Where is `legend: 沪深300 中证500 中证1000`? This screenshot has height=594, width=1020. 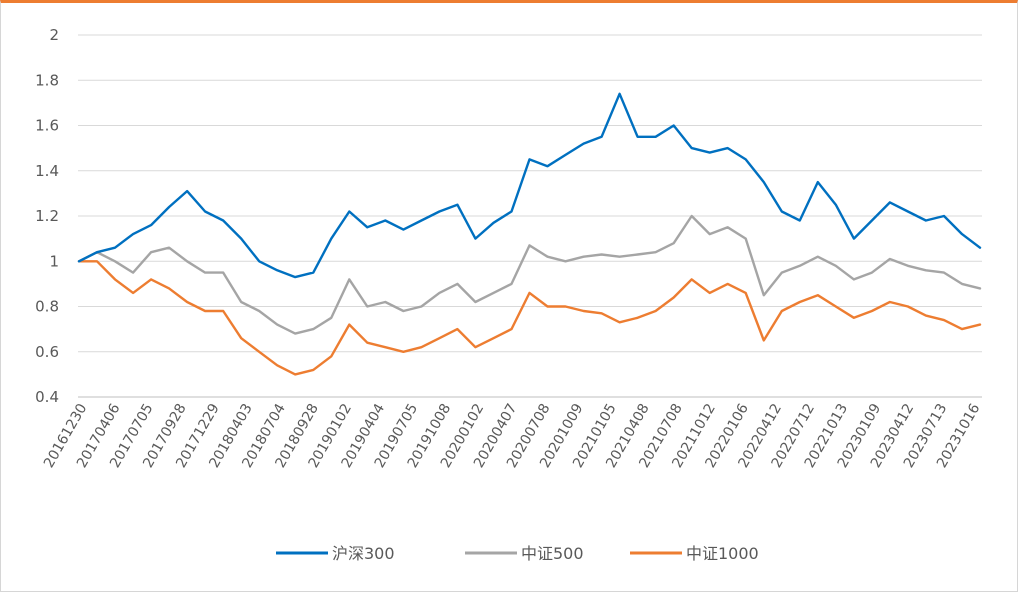
legend: 沪深300 中证500 中证1000 is located at coordinates (517, 553).